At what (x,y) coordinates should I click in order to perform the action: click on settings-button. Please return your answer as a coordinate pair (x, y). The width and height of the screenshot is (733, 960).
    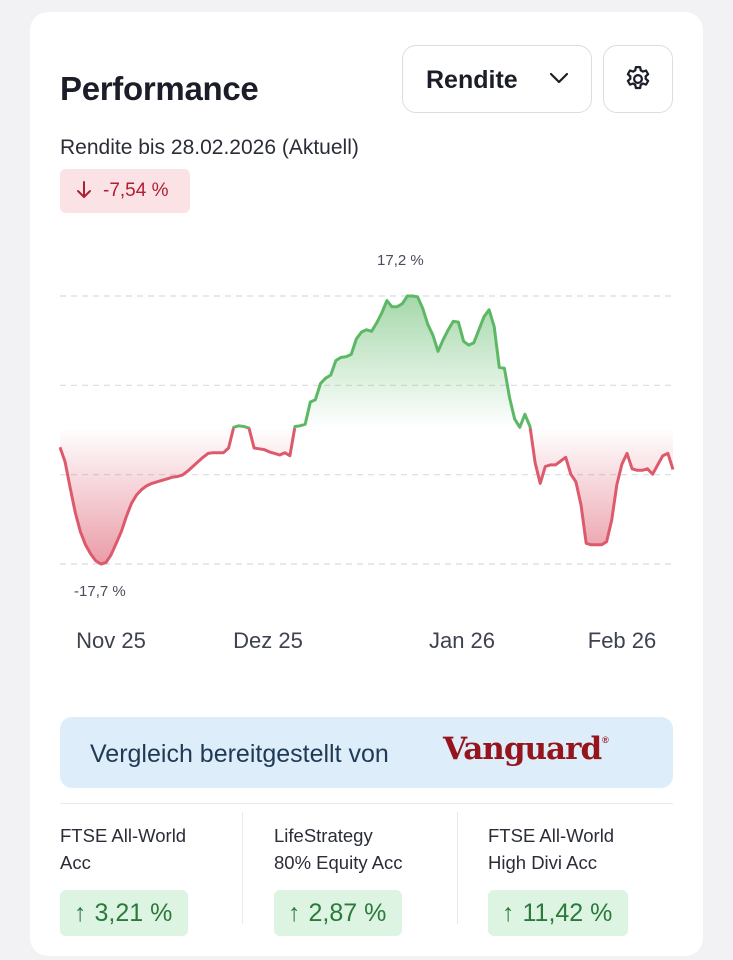
    Looking at the image, I should click on (638, 79).